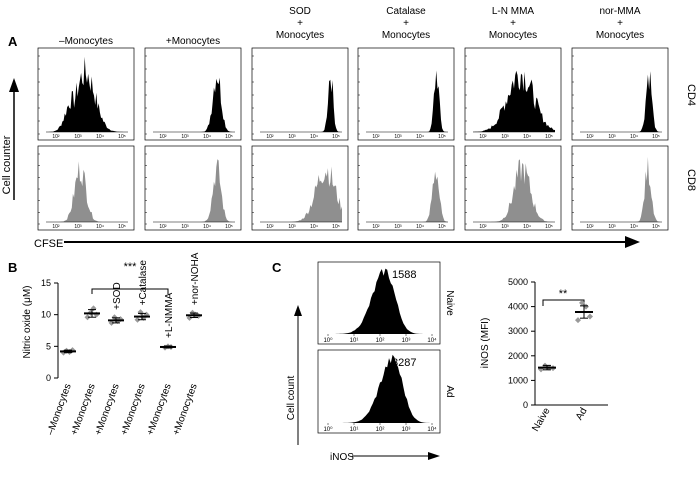 Image resolution: width=700 pixels, height=503 pixels. I want to click on cell-counter-arrowhead, so click(14, 85).